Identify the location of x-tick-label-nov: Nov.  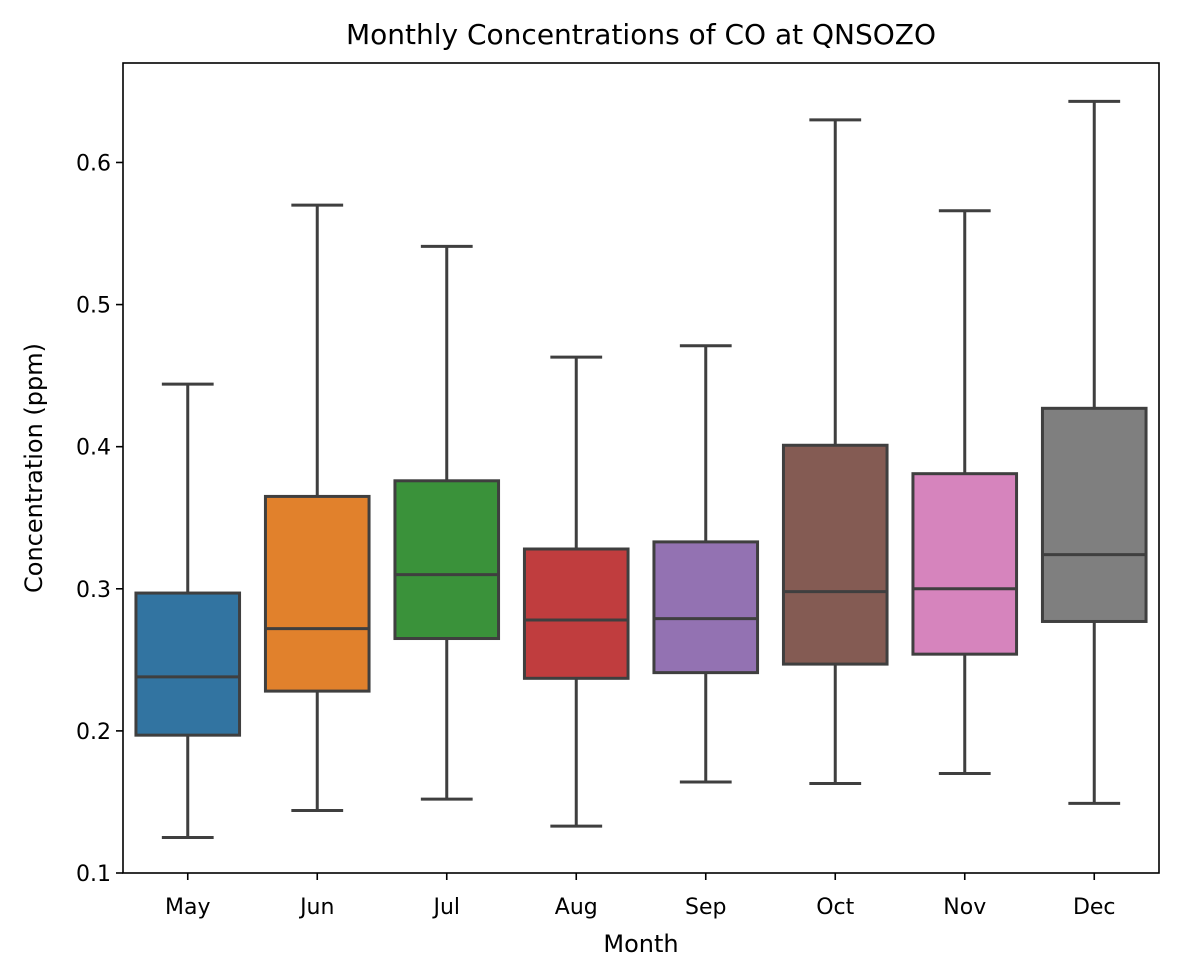
(964, 907).